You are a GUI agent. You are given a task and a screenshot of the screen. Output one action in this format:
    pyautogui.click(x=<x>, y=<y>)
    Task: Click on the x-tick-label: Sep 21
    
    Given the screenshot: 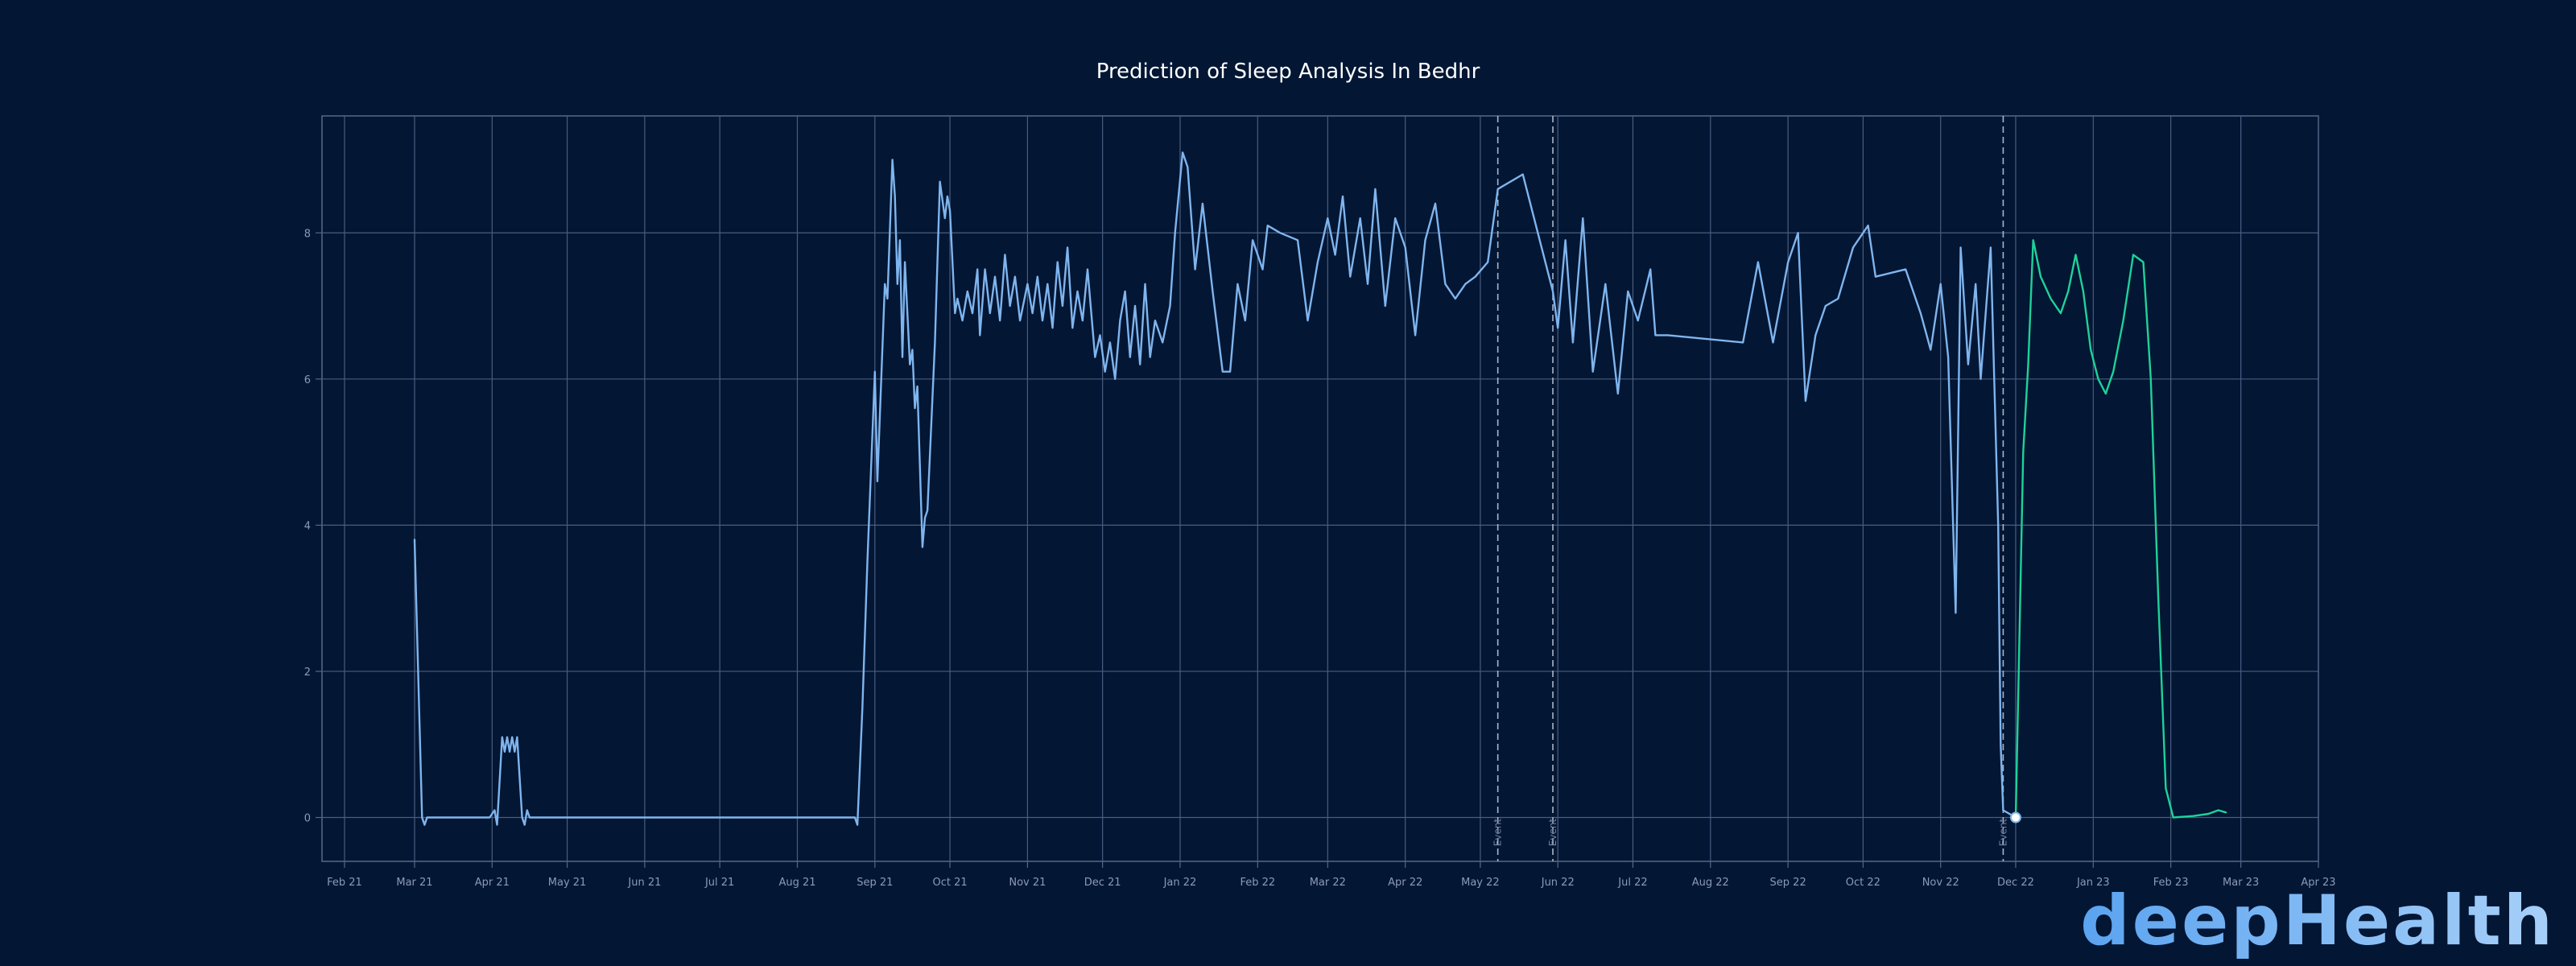 What is the action you would take?
    pyautogui.click(x=875, y=883)
    